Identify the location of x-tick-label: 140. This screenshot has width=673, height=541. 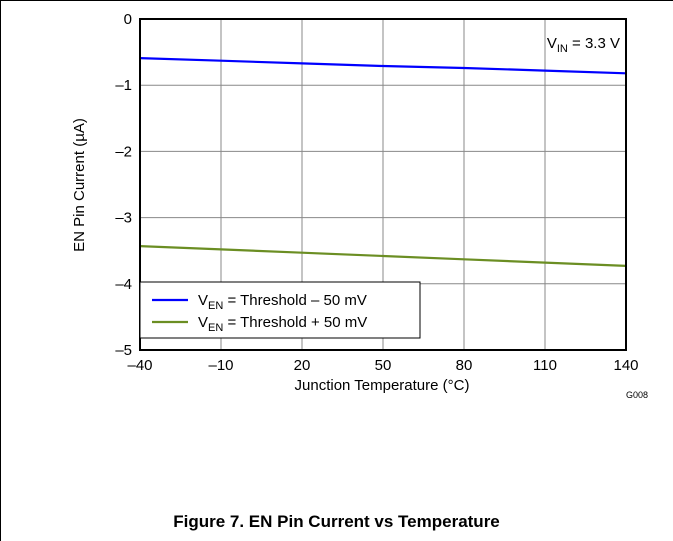
(625, 365).